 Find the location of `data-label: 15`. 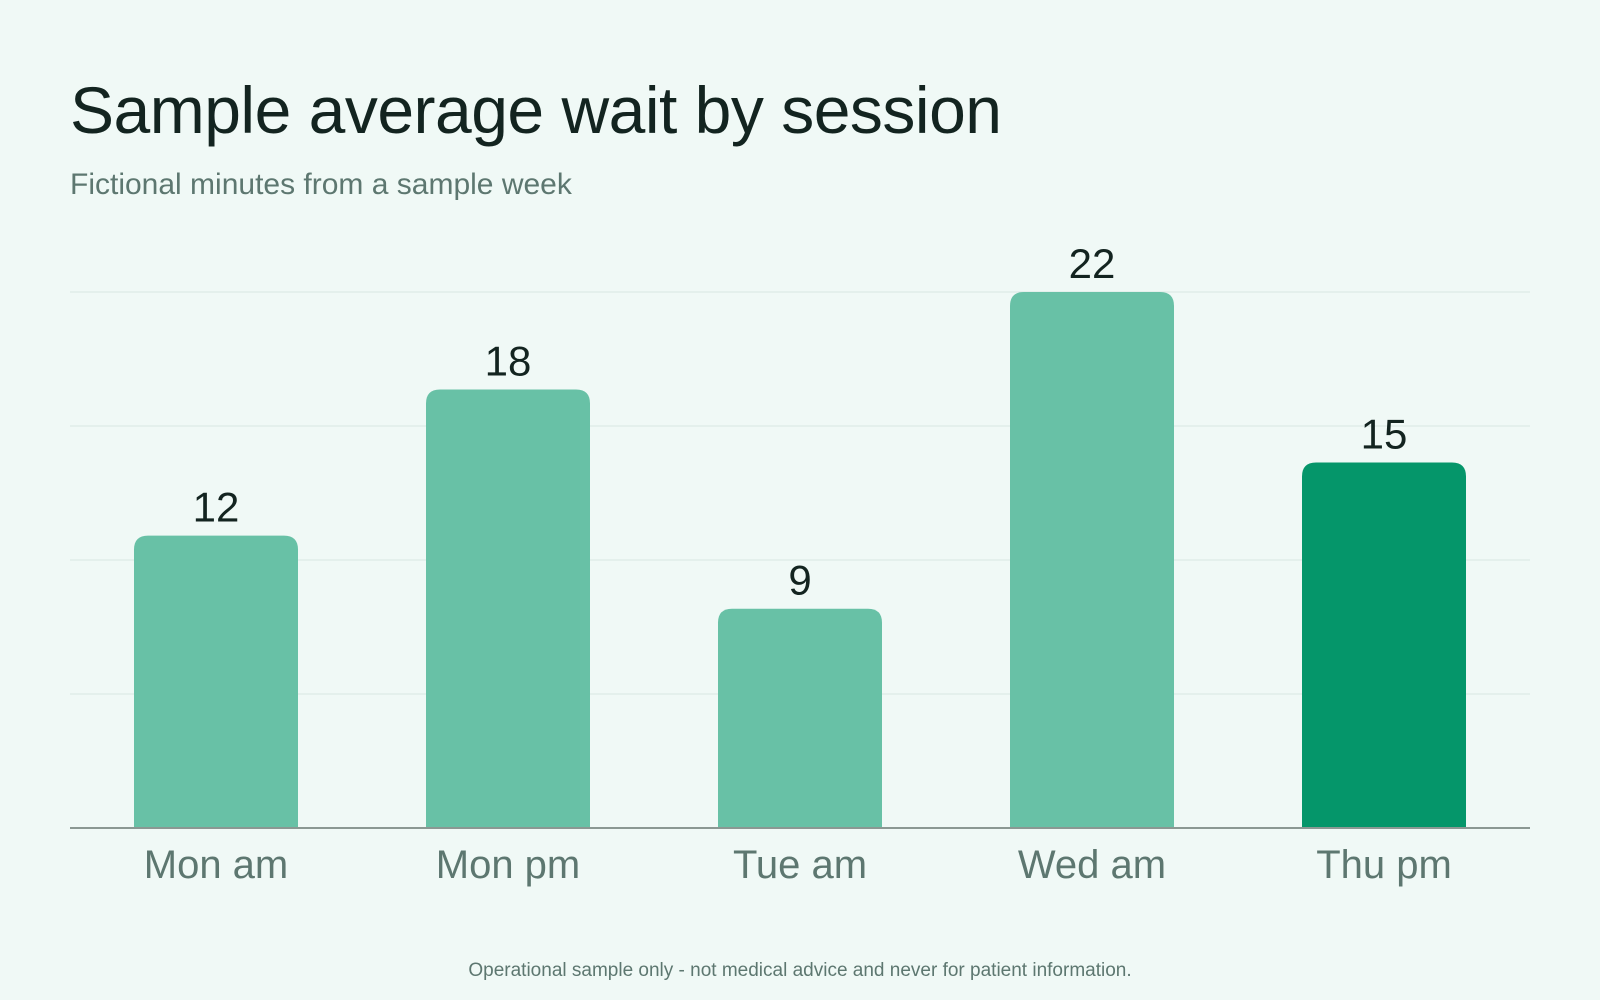

data-label: 15 is located at coordinates (1384, 434).